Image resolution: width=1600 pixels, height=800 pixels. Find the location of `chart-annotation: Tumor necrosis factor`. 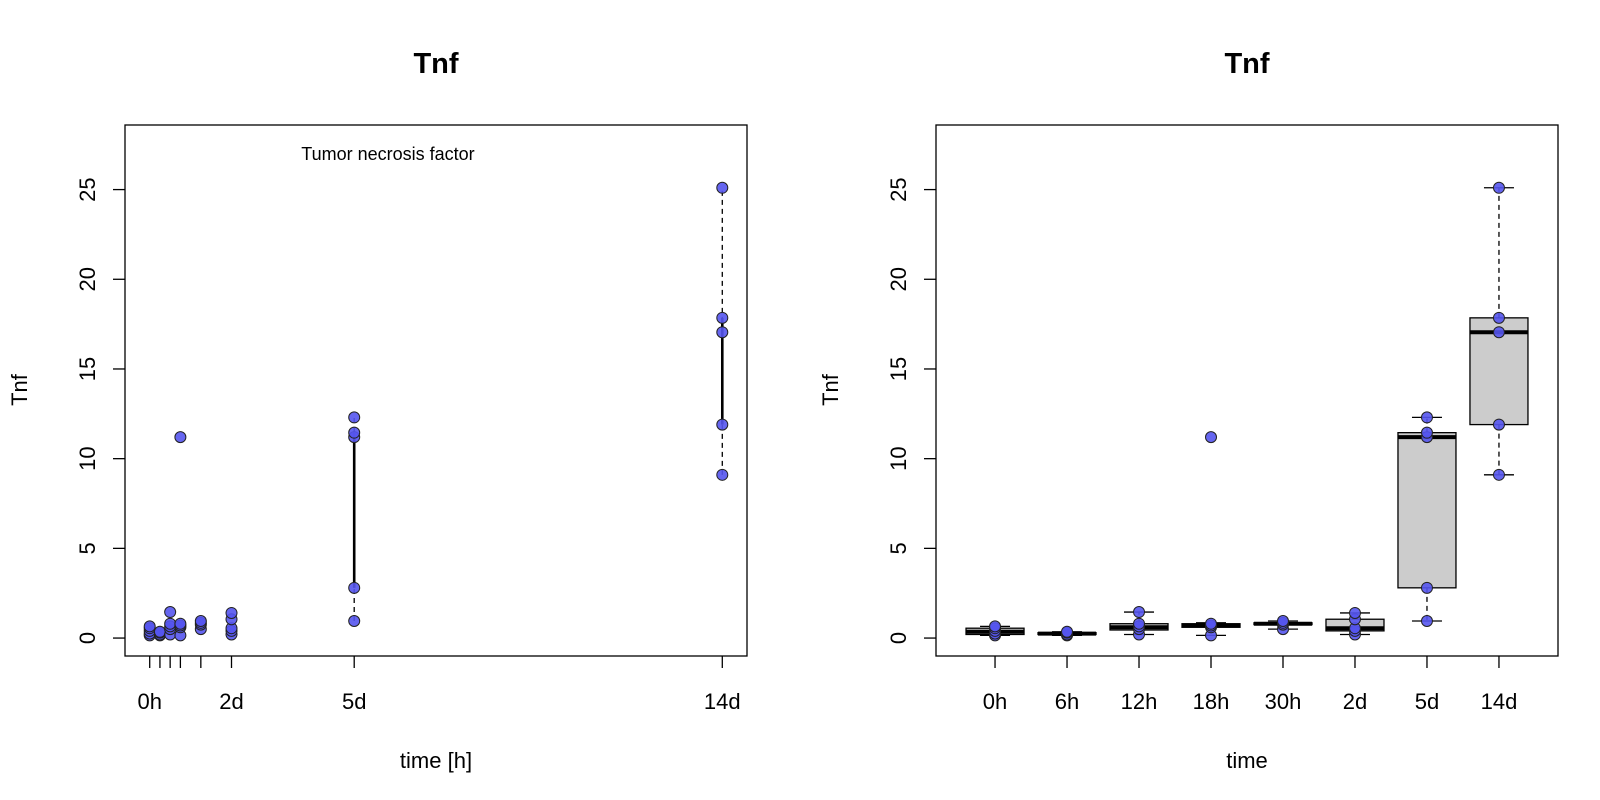

chart-annotation: Tumor necrosis factor is located at coordinates (387, 154).